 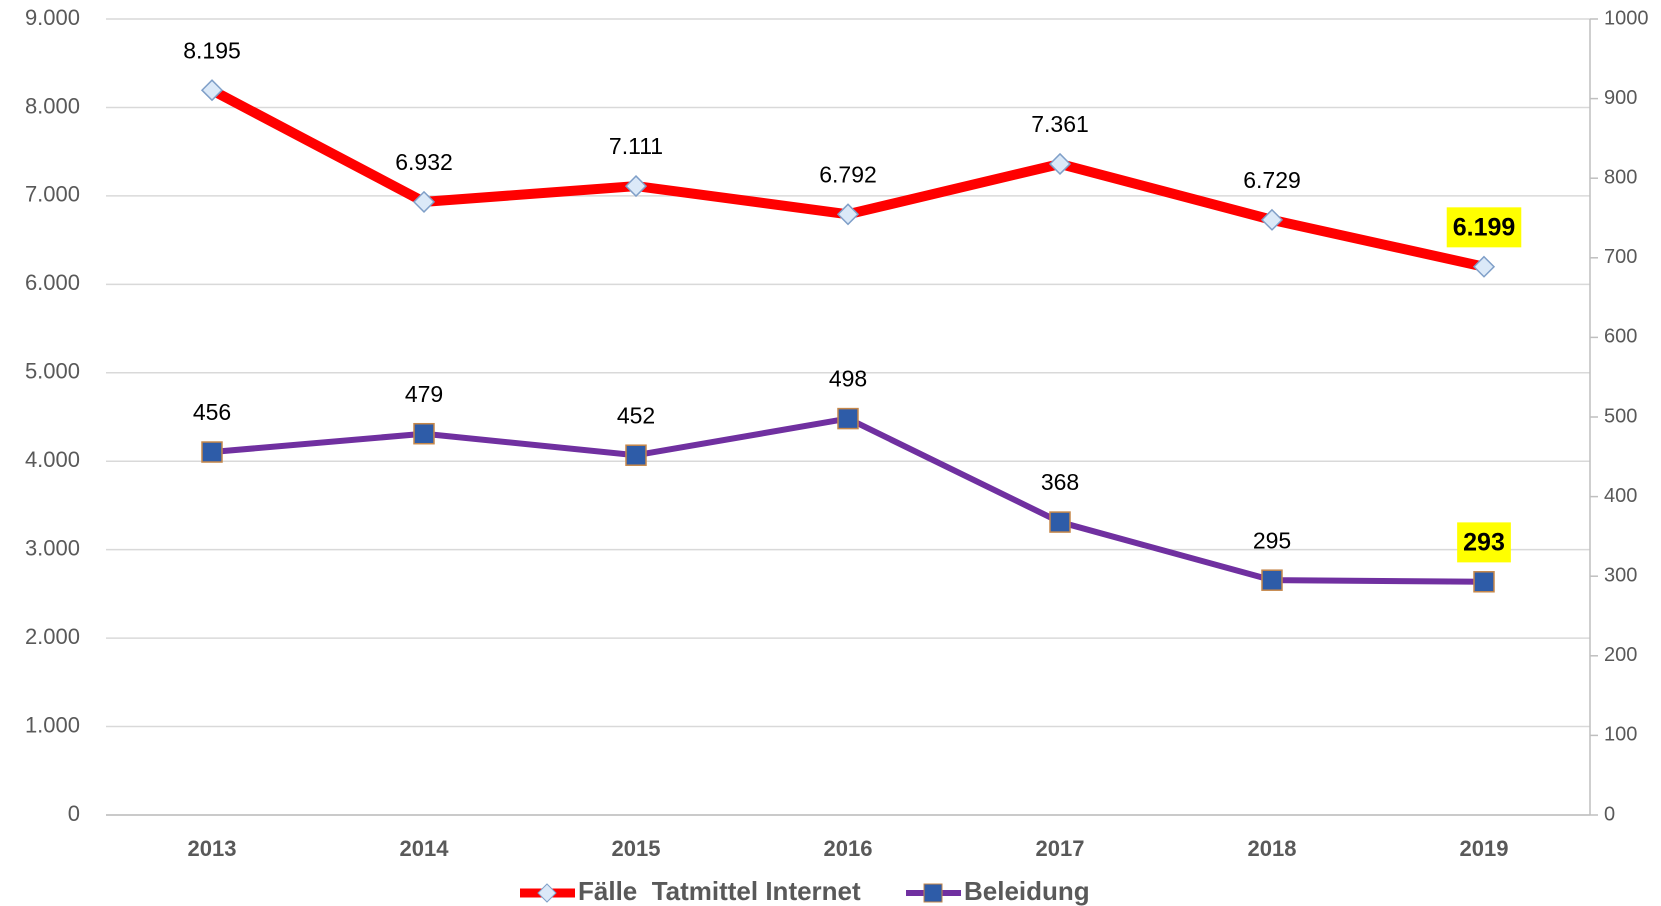 I want to click on x-tick-label: 2016, so click(x=848, y=848).